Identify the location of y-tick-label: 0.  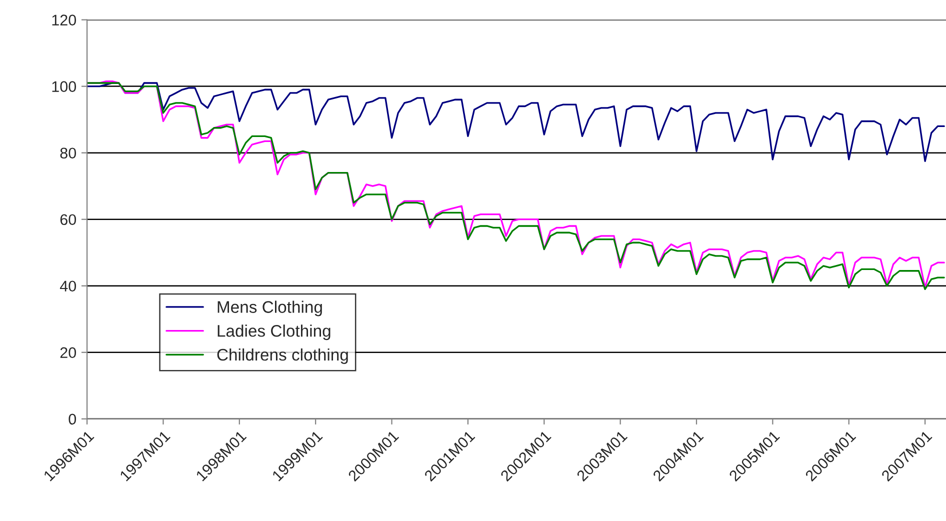
(72, 419).